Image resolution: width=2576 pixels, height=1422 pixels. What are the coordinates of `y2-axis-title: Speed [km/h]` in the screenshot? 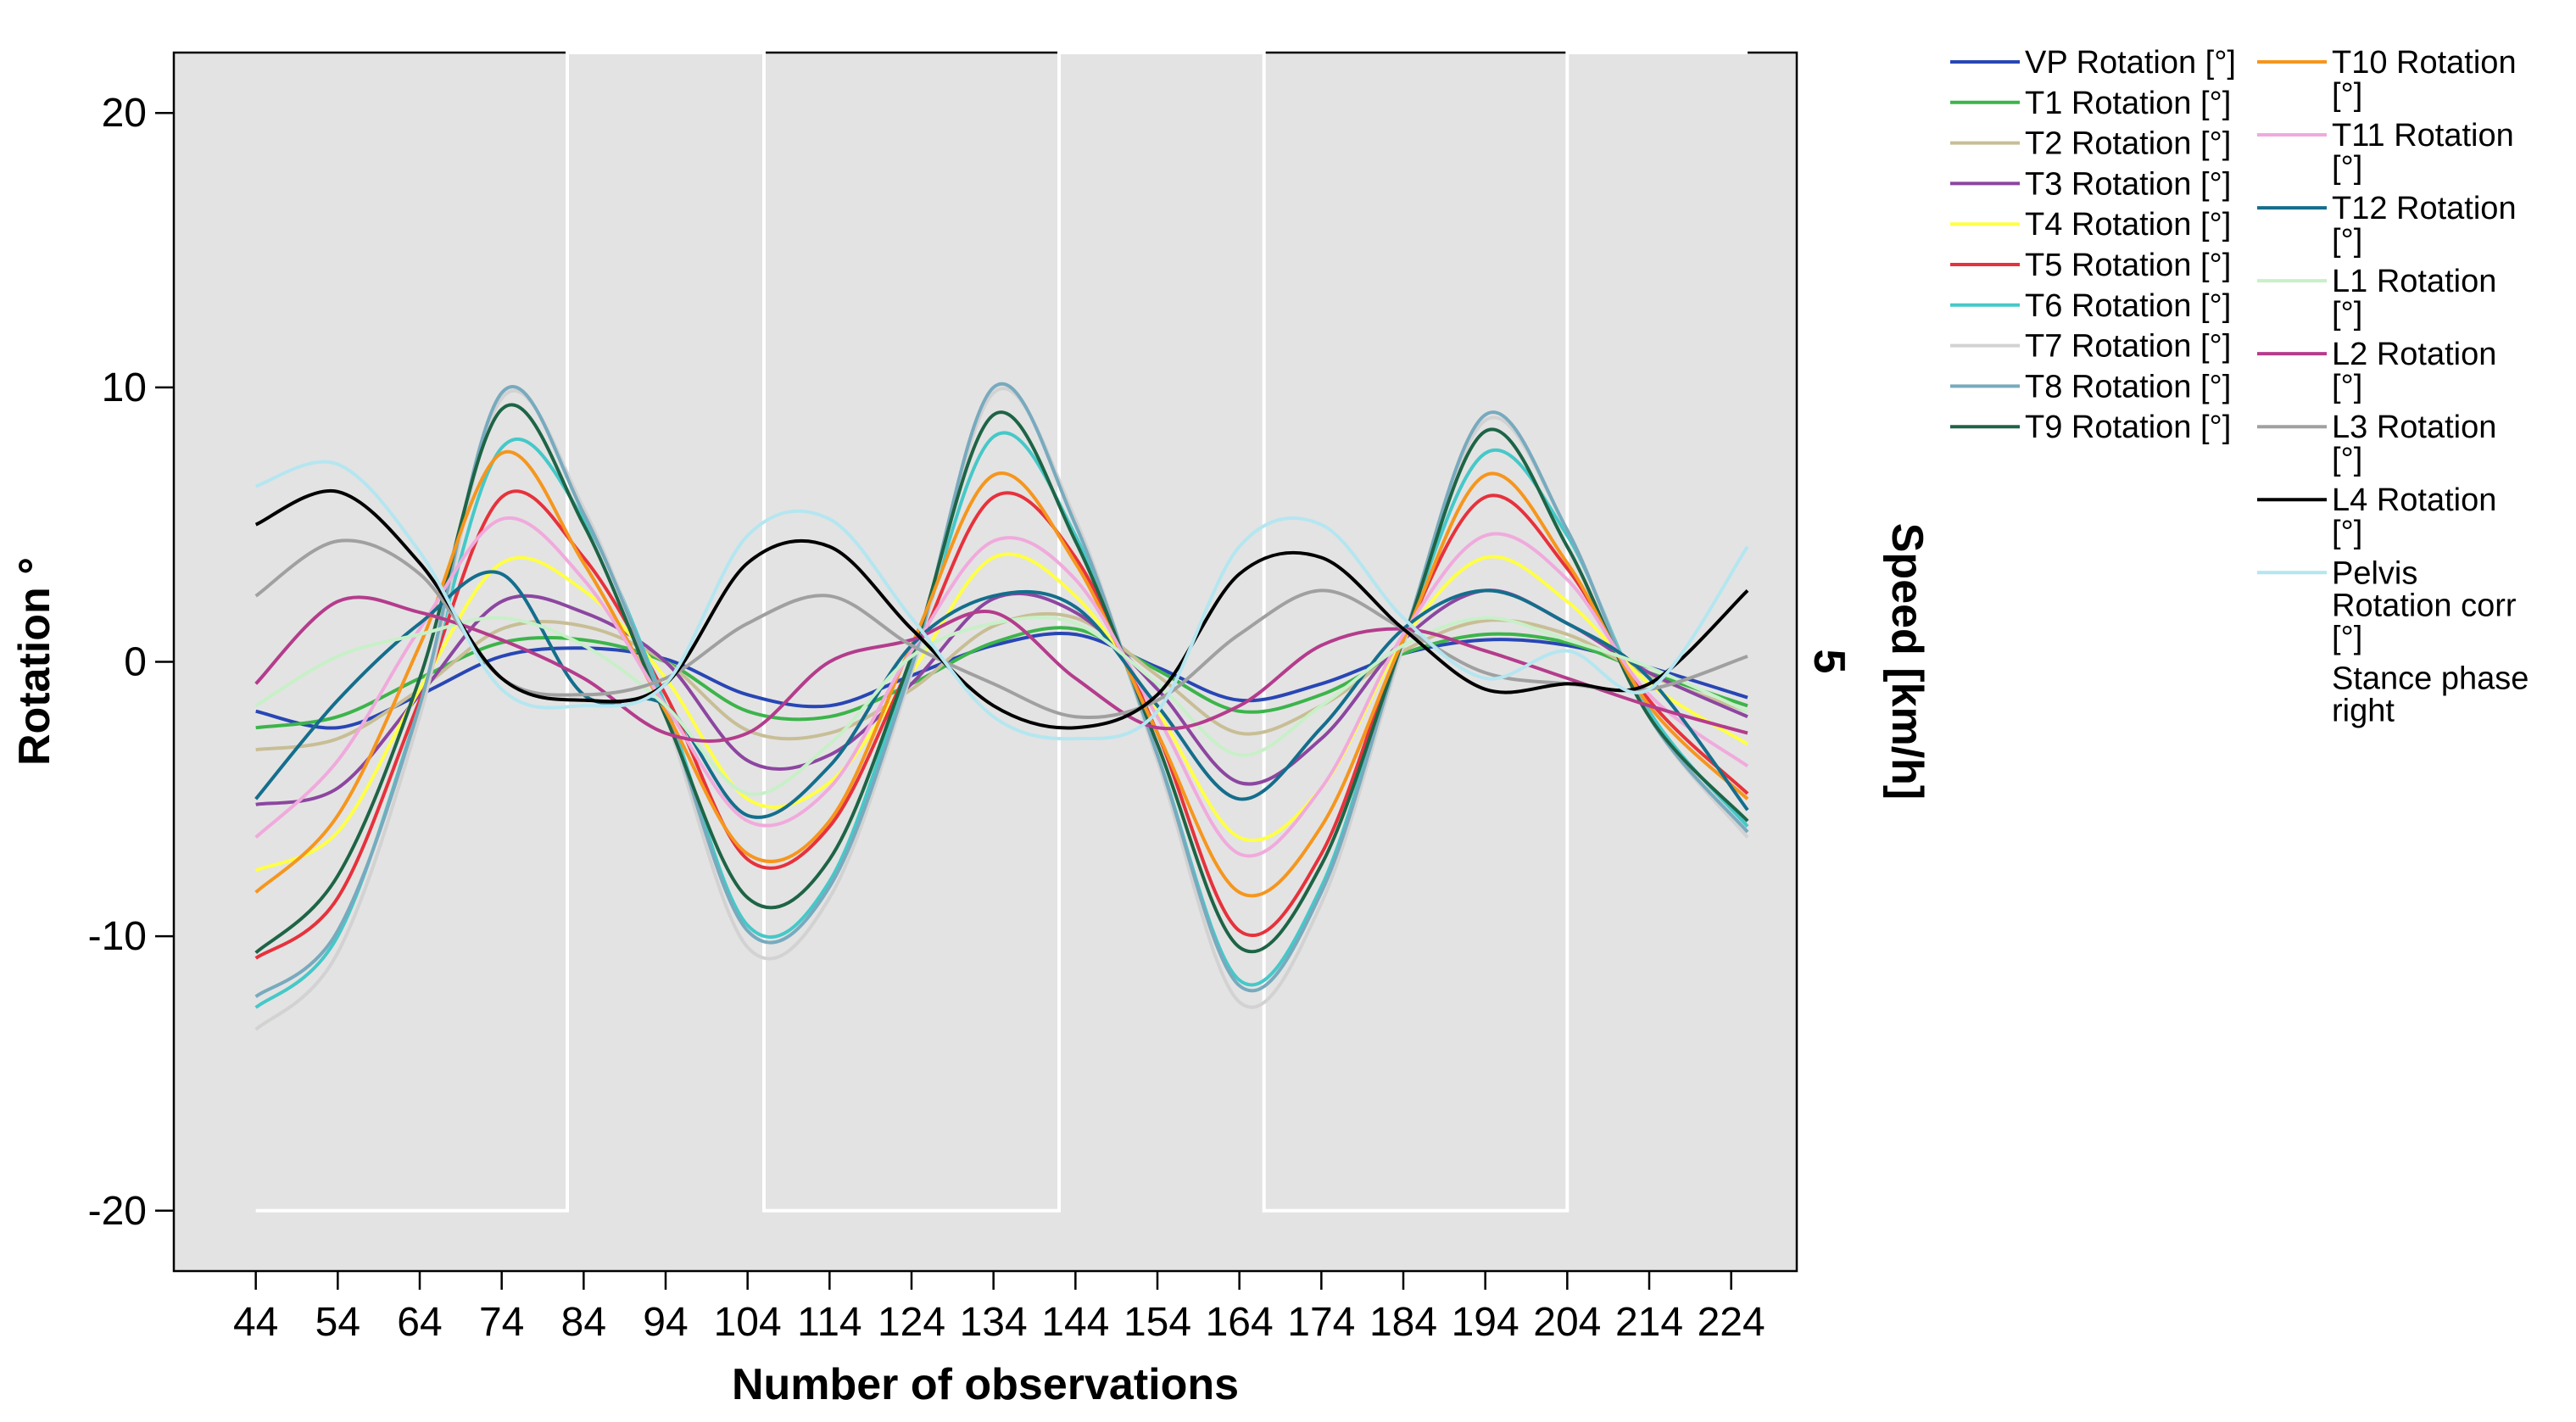 It's located at (1907, 661).